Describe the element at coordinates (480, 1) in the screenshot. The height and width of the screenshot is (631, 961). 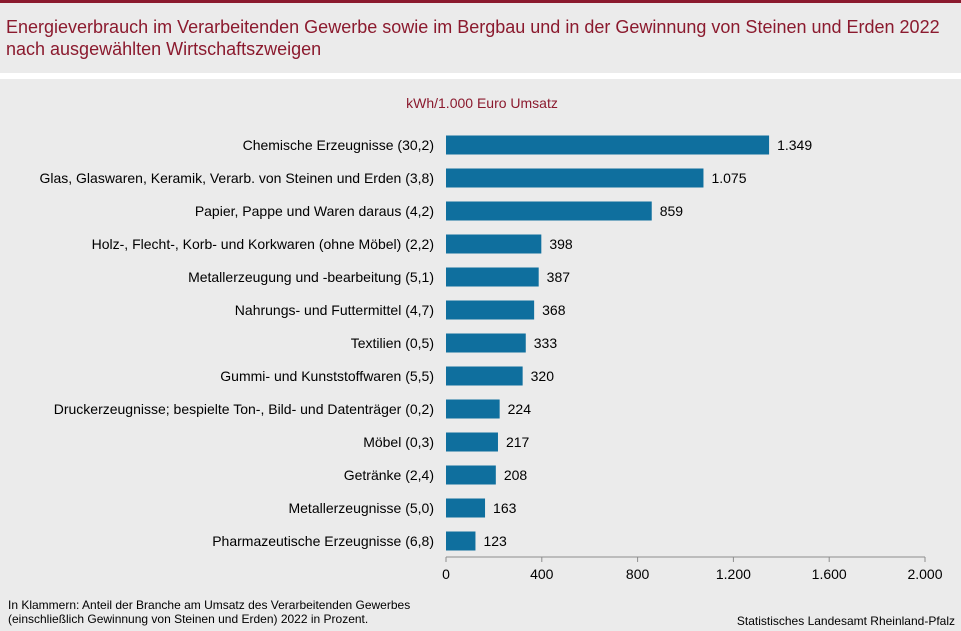
I see `top-accent-rule` at that location.